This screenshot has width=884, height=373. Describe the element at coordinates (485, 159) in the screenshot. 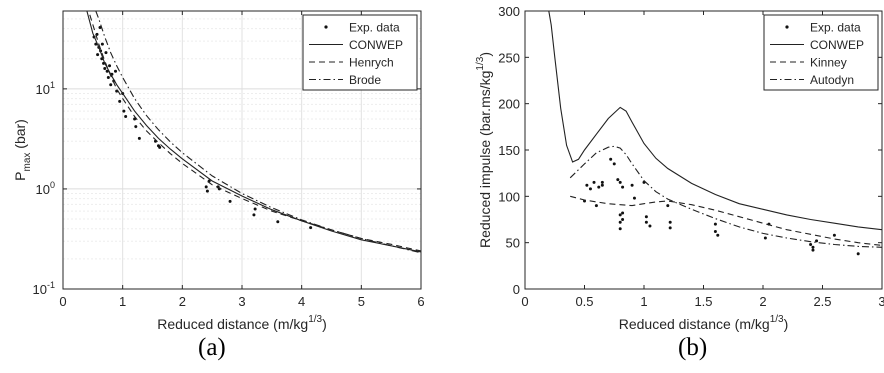

I see `y-axis-label-text: Reduced impulse (bar.ms/kg` at that location.